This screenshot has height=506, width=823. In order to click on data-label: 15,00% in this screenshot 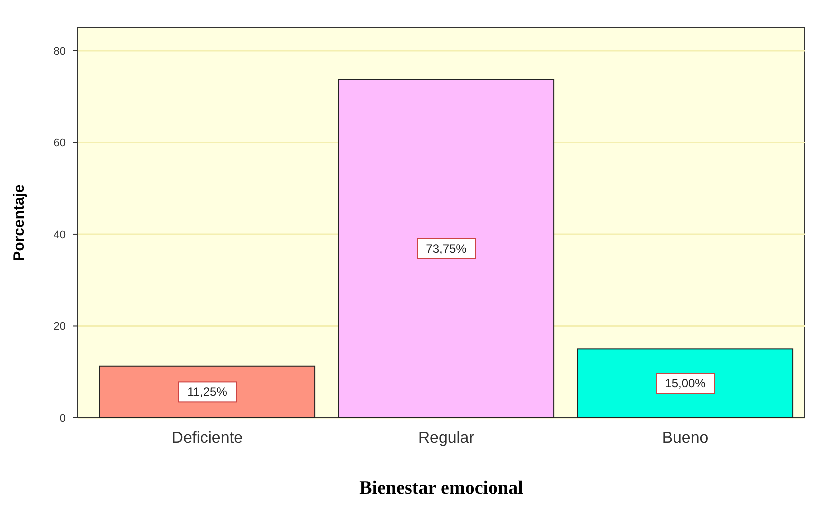, I will do `click(685, 383)`.